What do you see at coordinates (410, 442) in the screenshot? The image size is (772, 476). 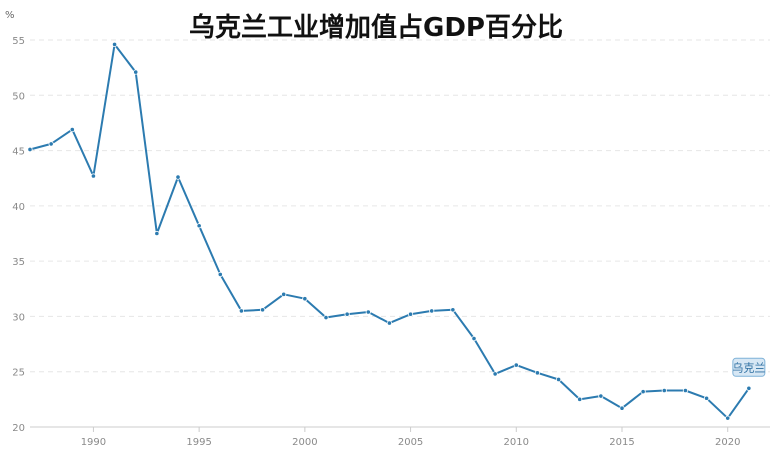 I see `x-tick-label: 2005` at bounding box center [410, 442].